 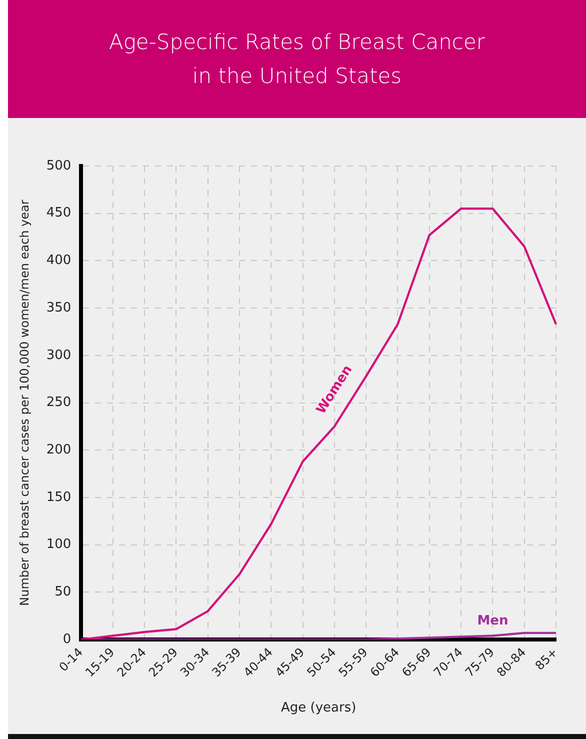 I want to click on y-tick-label: 0, so click(x=67, y=639).